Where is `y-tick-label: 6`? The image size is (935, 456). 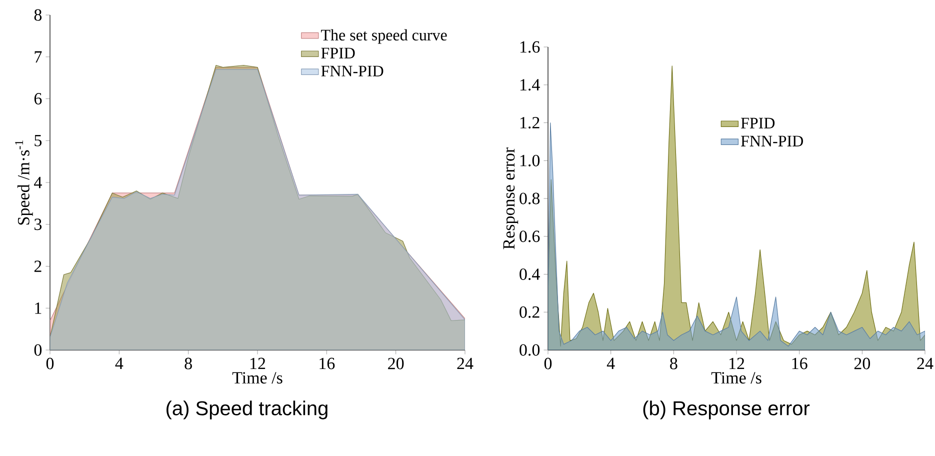
y-tick-label: 6 is located at coordinates (38, 98).